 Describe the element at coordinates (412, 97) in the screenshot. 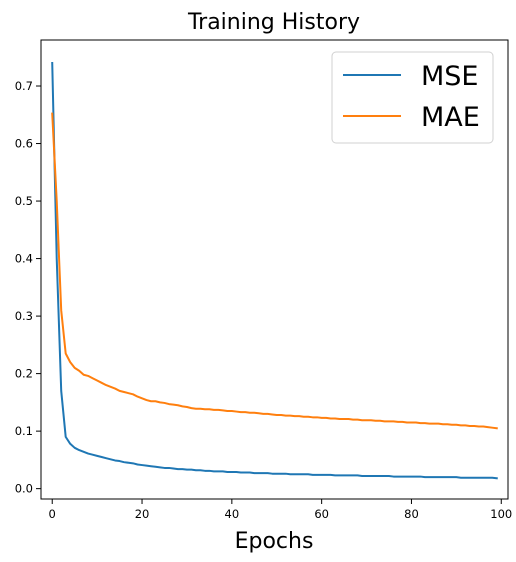

I see `legend: MSE MAE` at that location.